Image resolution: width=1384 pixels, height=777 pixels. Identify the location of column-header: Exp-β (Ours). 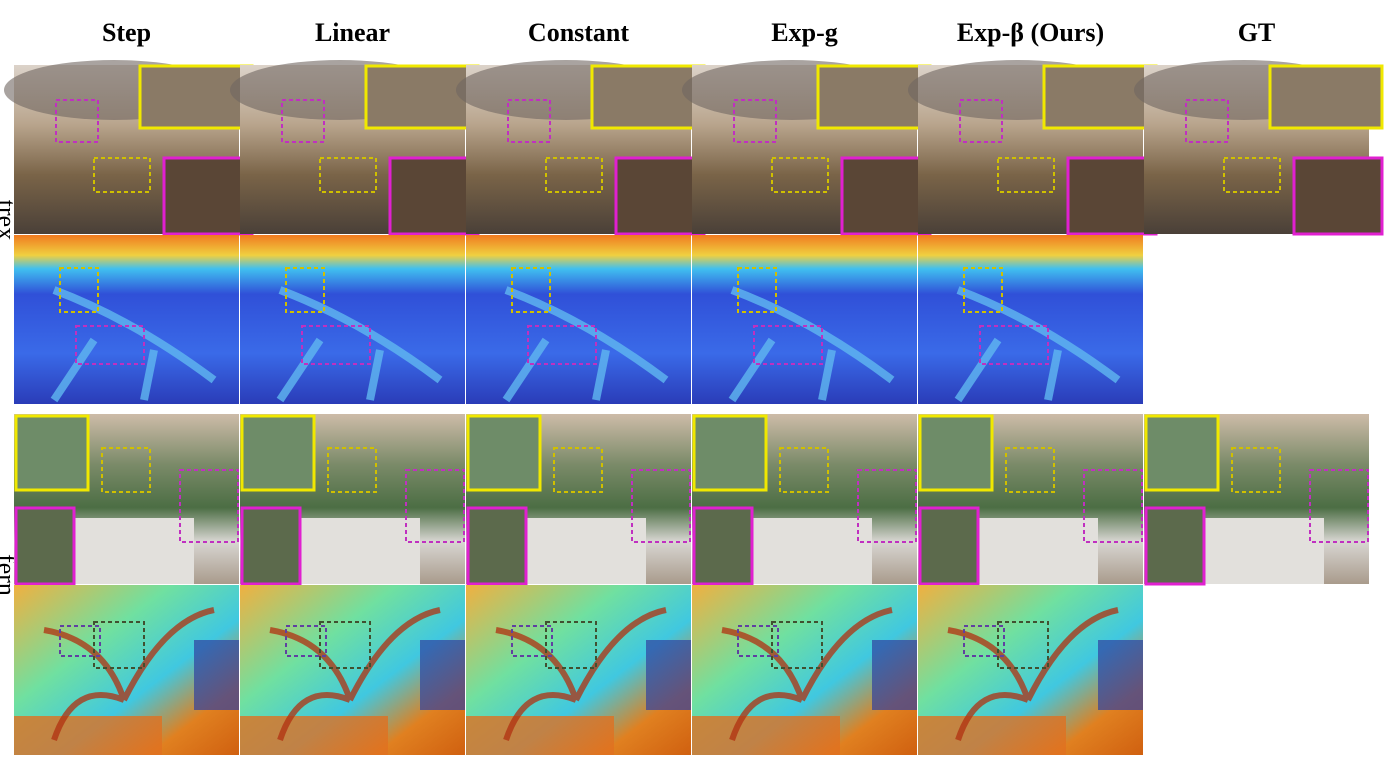
(1030, 32).